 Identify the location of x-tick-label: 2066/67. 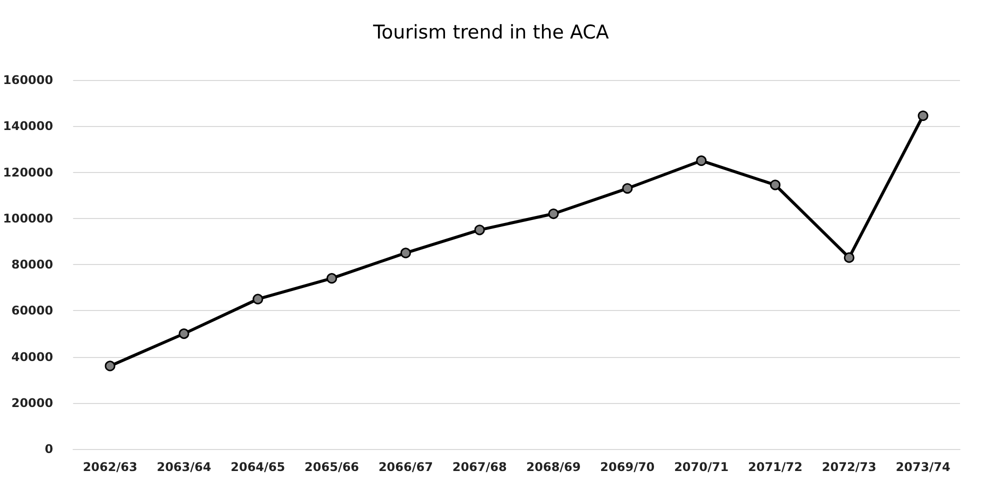
(405, 467).